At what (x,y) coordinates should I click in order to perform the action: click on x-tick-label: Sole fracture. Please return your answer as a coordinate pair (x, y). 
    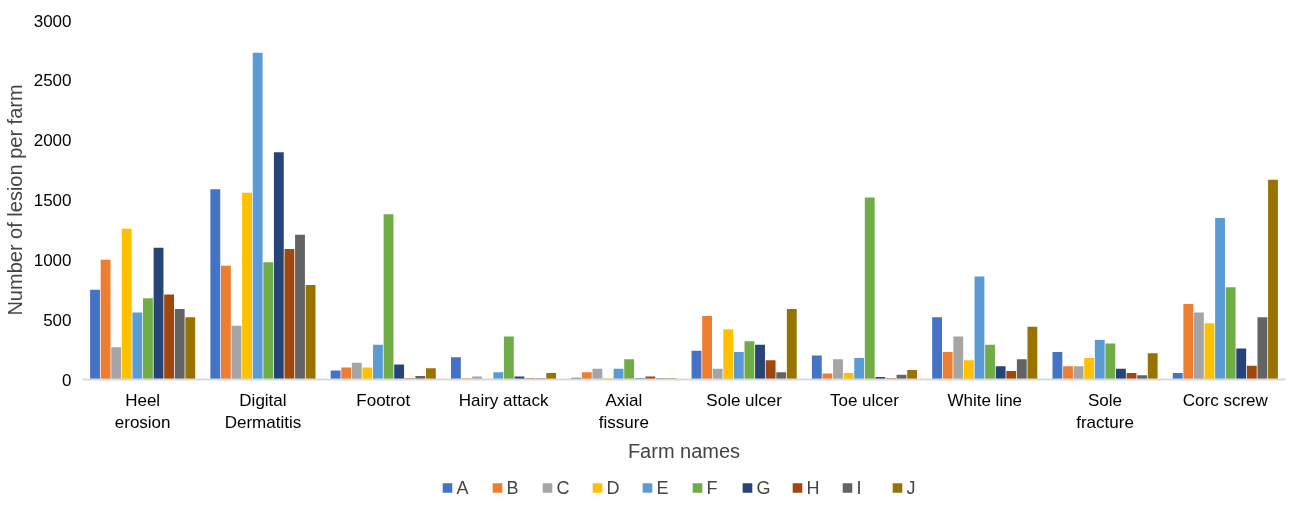
    Looking at the image, I should click on (1105, 411).